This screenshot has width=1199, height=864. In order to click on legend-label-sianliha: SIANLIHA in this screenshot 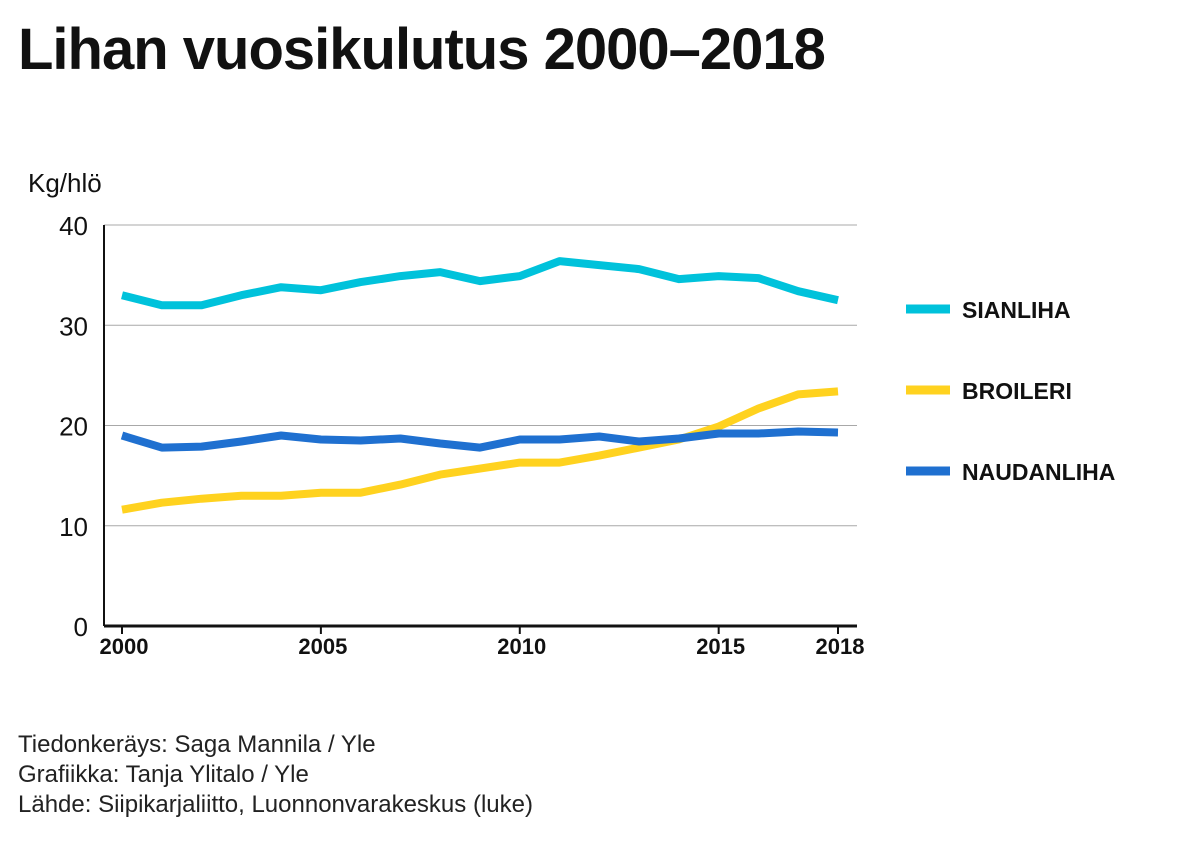, I will do `click(1016, 310)`.